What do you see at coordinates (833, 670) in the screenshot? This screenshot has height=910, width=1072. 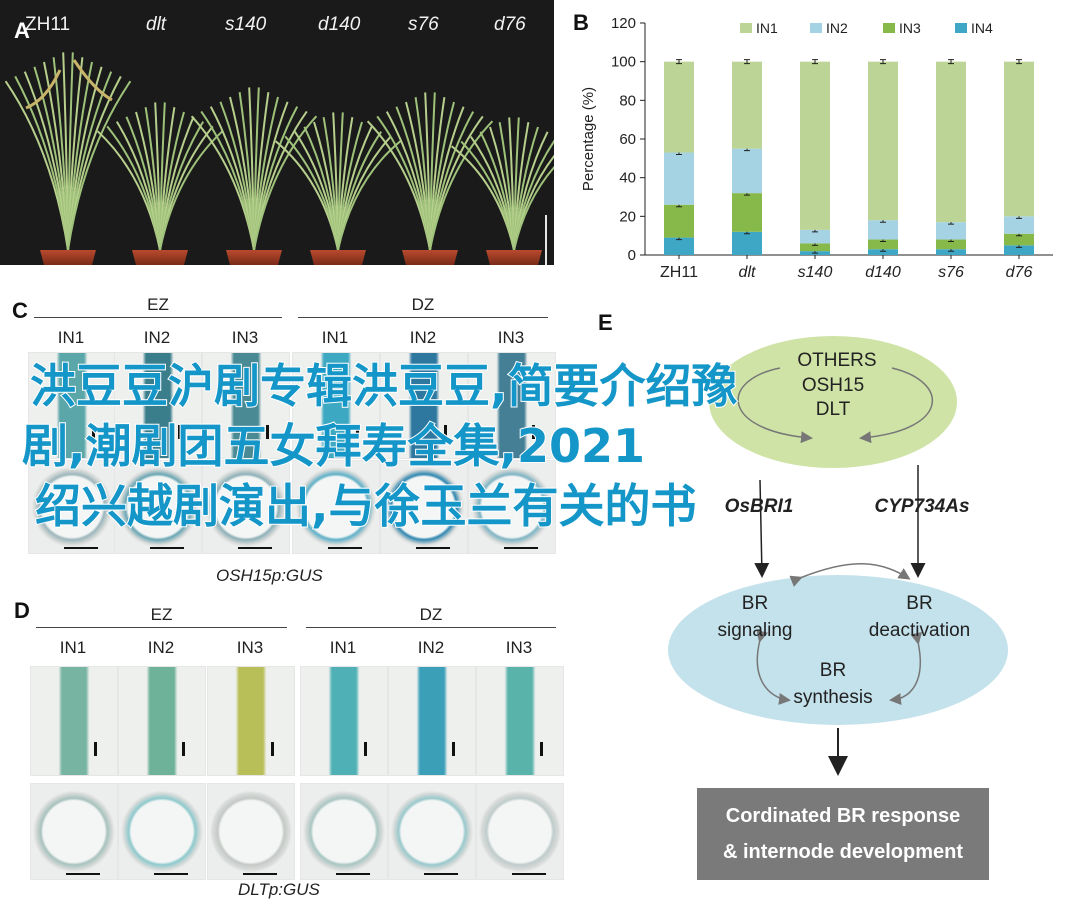 I see `br-synthesis-line1: BR` at bounding box center [833, 670].